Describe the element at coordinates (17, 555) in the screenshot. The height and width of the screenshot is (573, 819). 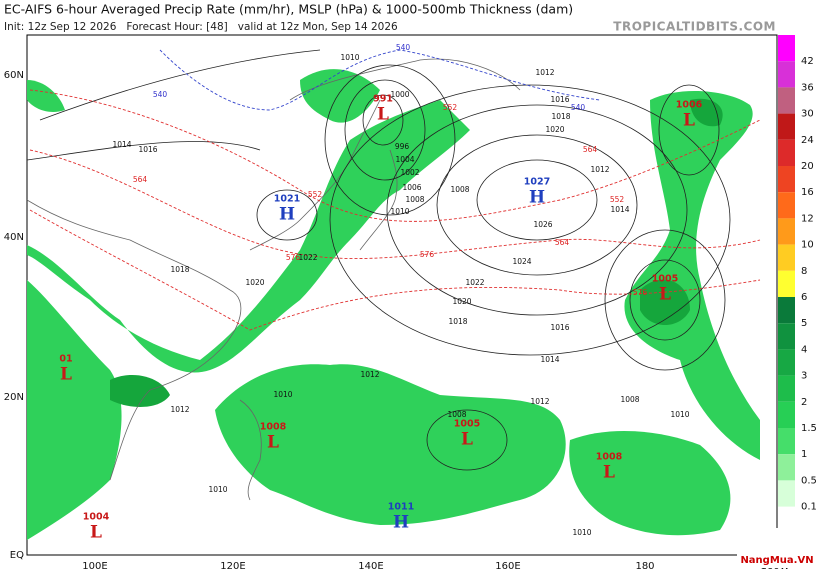
I see `lat-label: EQ` at that location.